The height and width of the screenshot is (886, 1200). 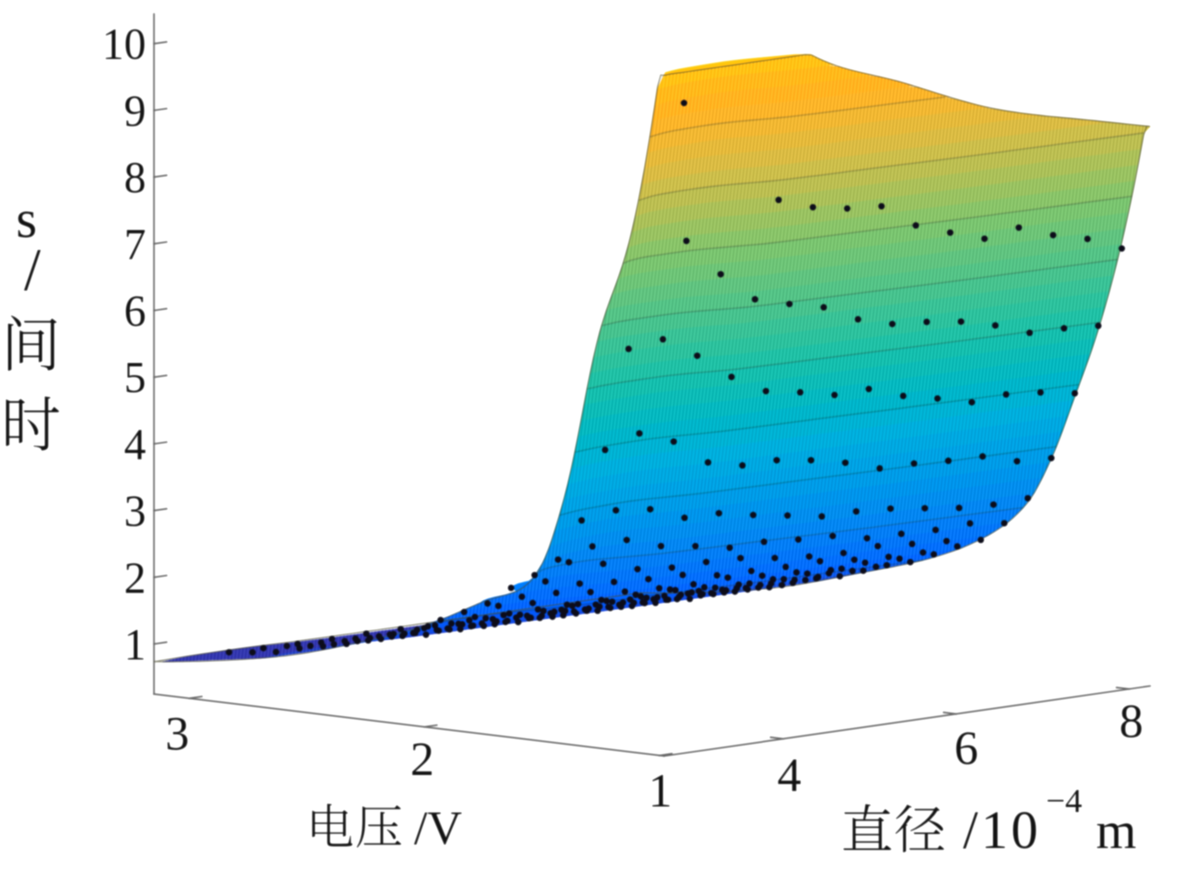 What do you see at coordinates (1116, 831) in the screenshot?
I see `svg-text: m` at bounding box center [1116, 831].